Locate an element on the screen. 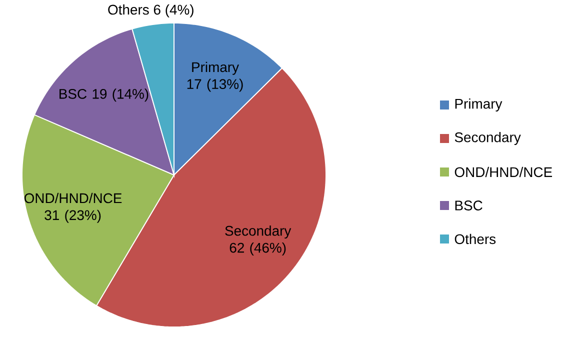  data-label: 31 (23%) is located at coordinates (72, 216).